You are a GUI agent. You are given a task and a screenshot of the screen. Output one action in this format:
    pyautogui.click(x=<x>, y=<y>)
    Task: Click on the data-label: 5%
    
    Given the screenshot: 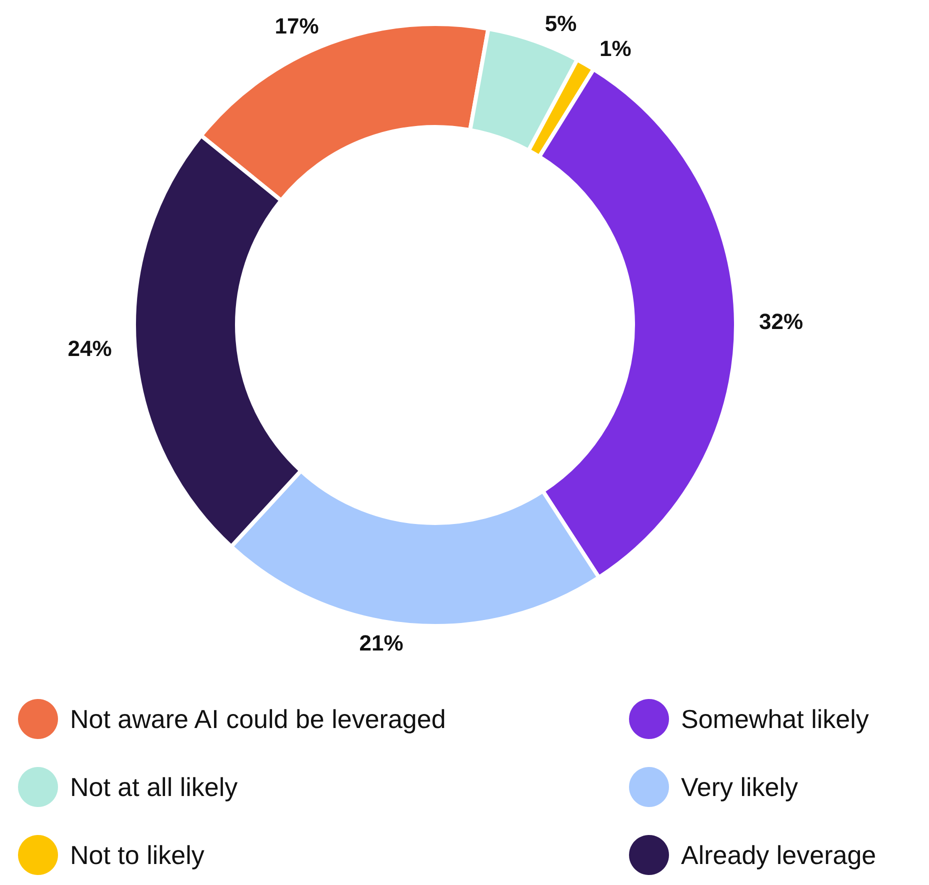 What is the action you would take?
    pyautogui.click(x=560, y=23)
    